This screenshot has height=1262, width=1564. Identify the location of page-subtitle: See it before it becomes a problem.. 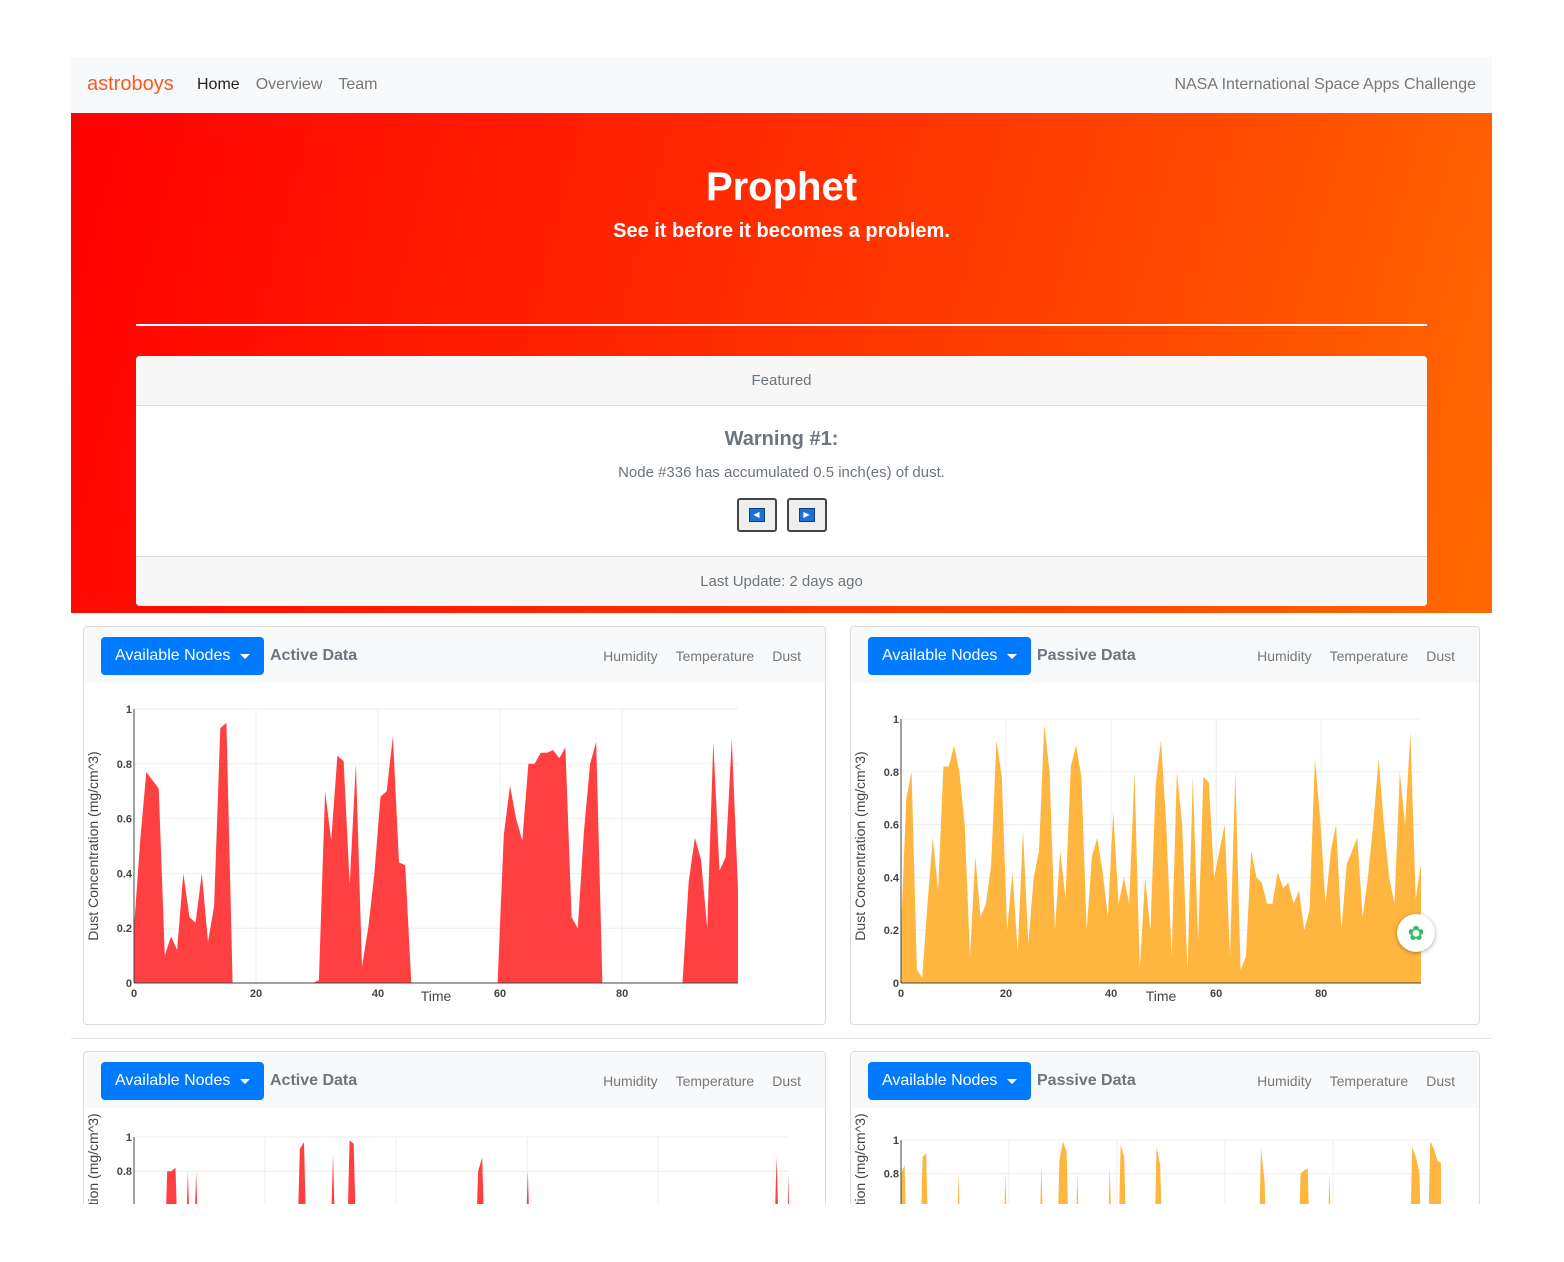
(781, 231).